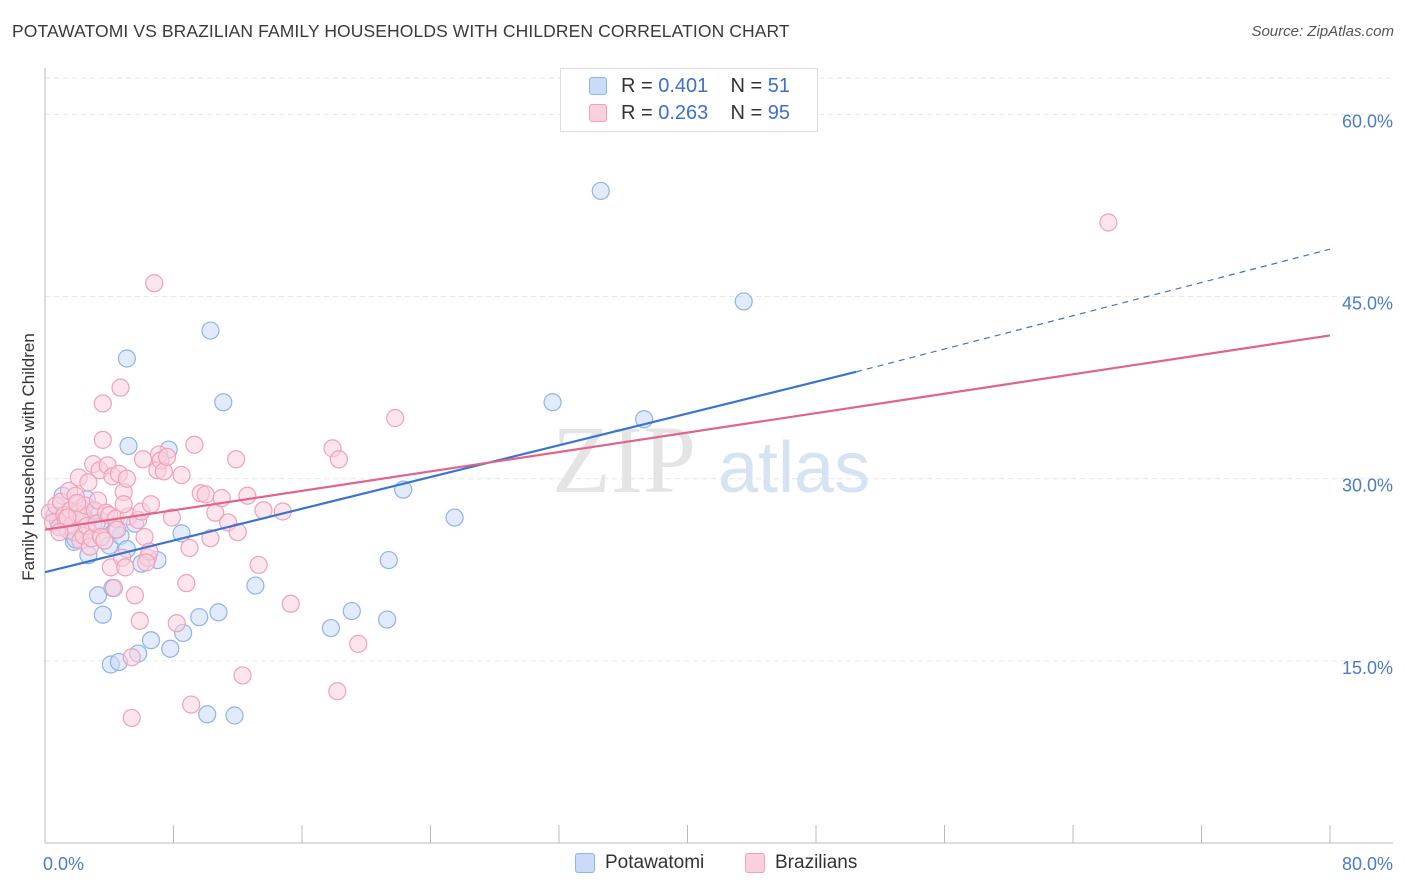  I want to click on bottom-legend-label-potawatomi: Potawatomi, so click(655, 862).